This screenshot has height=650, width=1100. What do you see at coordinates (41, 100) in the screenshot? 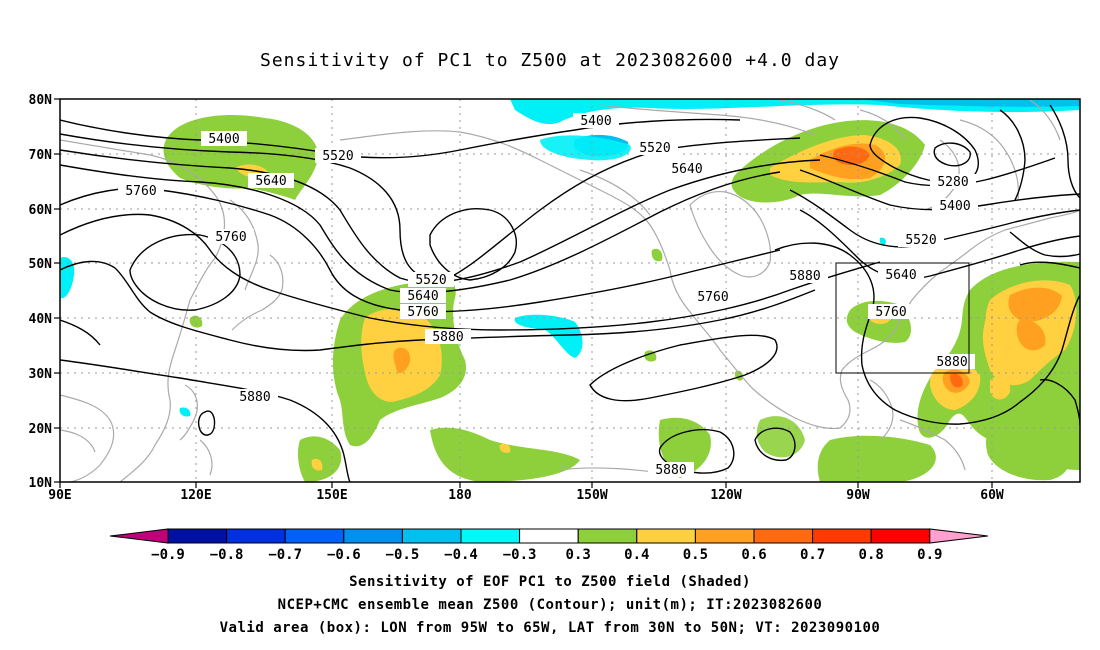
I see `lat-label: 80N` at bounding box center [41, 100].